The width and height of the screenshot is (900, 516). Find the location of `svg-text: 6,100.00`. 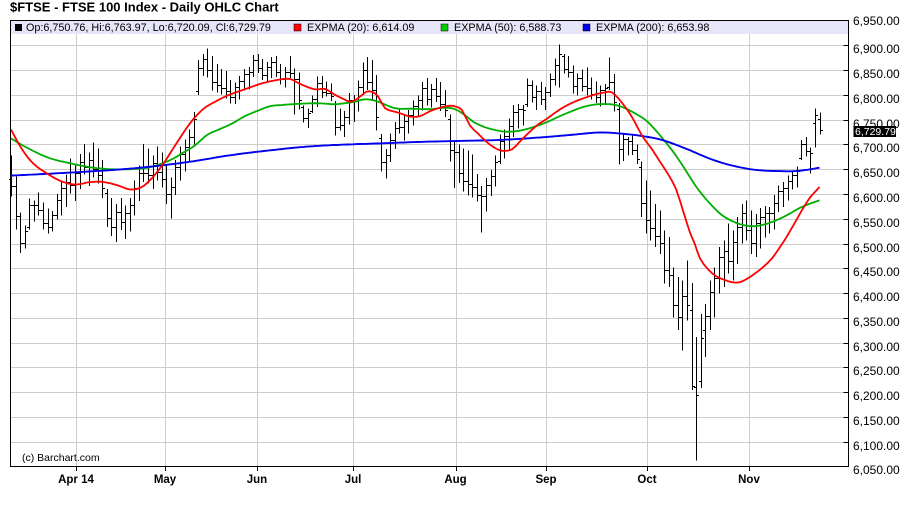

svg-text: 6,100.00 is located at coordinates (876, 446).